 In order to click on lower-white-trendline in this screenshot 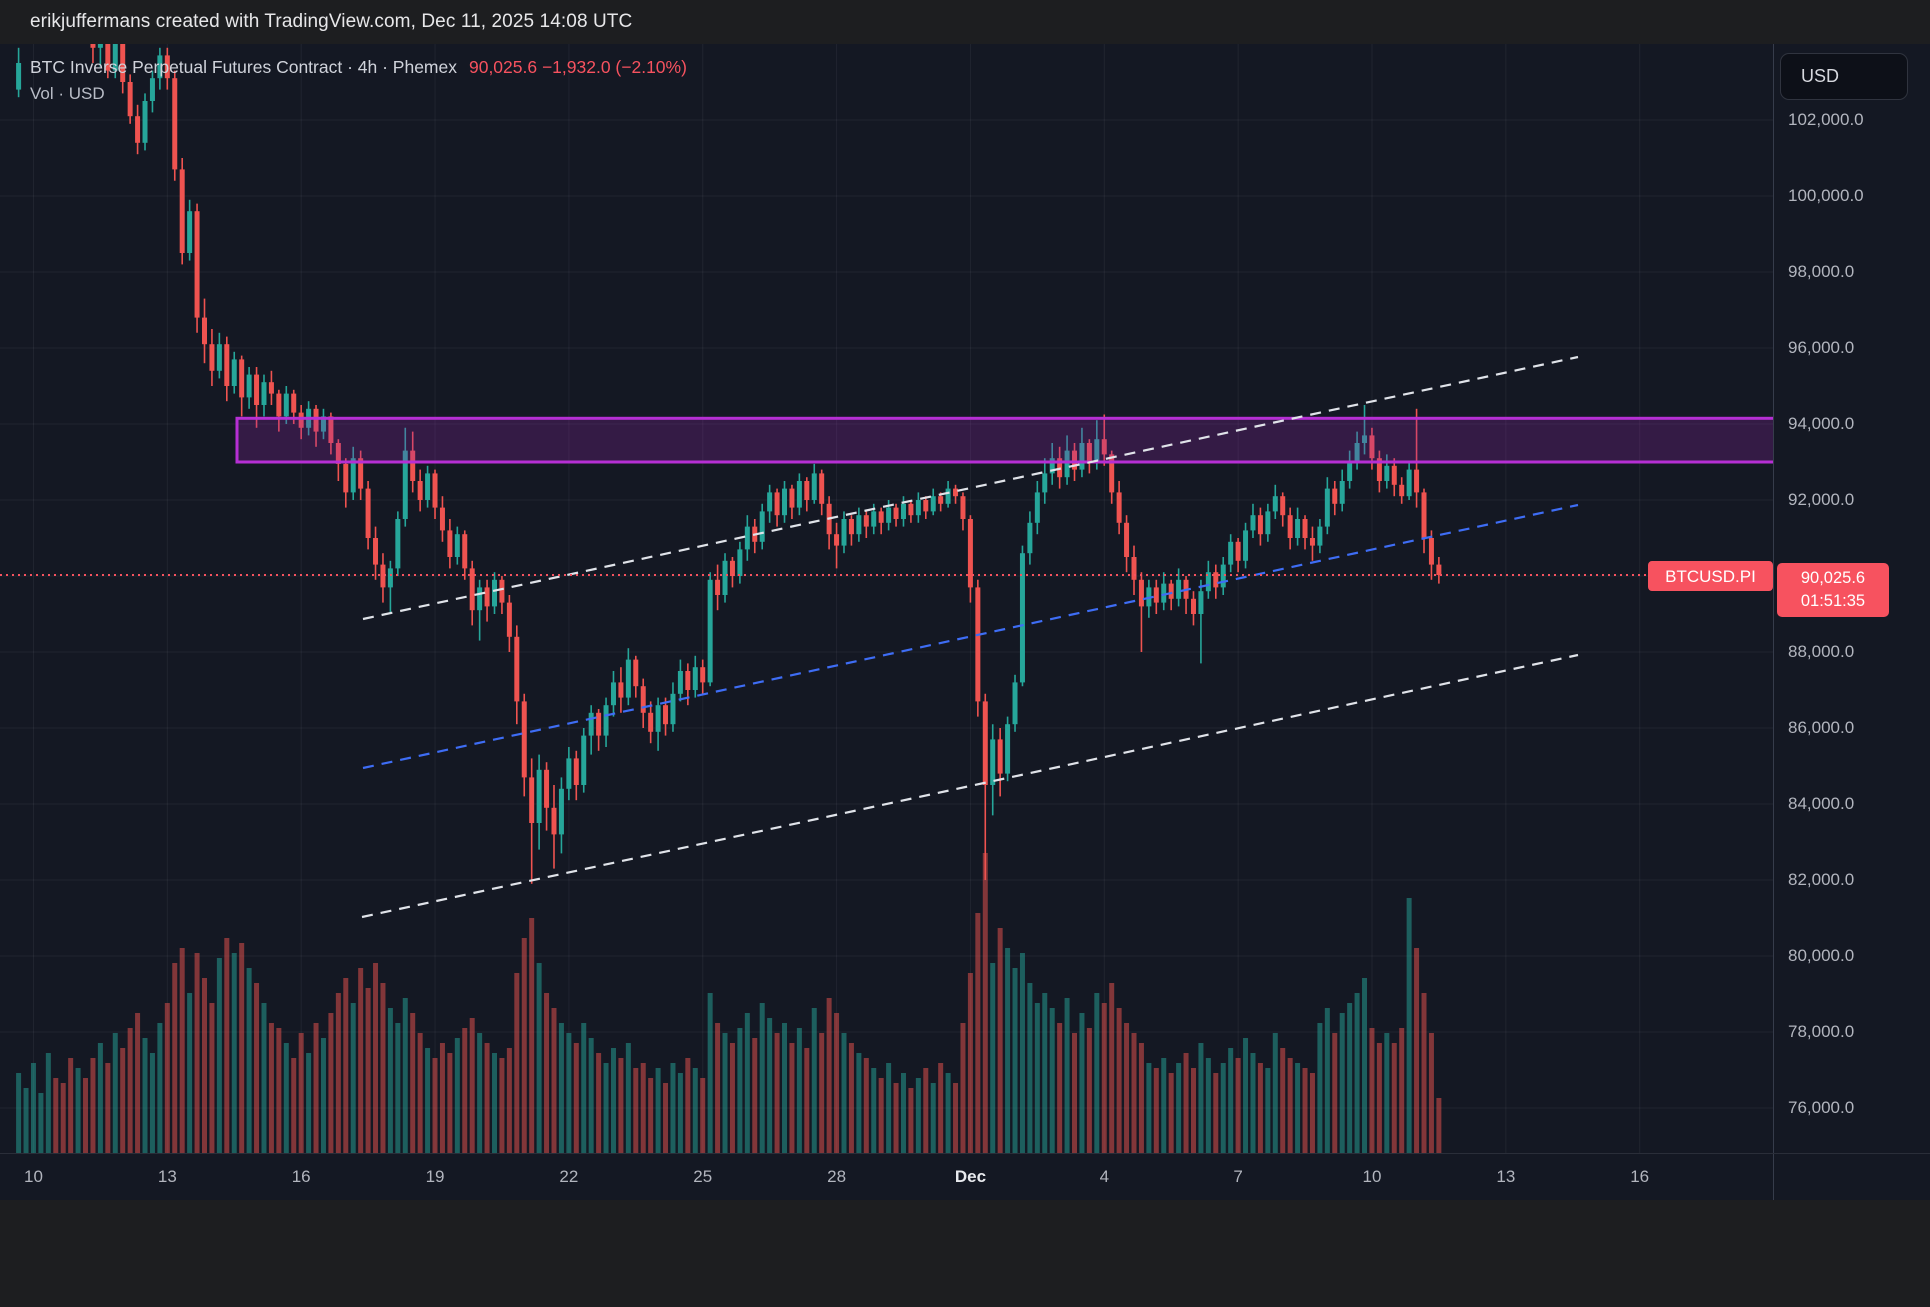, I will do `click(970, 786)`.